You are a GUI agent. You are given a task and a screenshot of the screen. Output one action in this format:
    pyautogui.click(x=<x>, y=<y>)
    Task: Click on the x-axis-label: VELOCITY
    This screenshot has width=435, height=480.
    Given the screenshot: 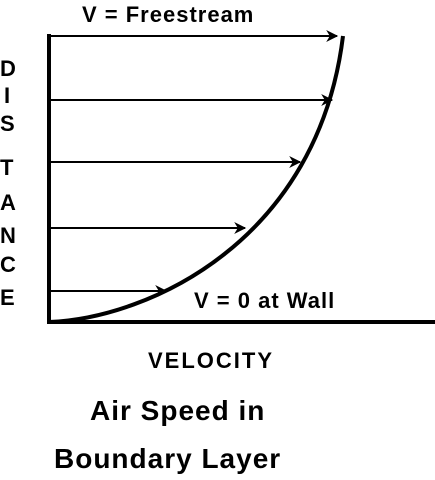 What is the action you would take?
    pyautogui.click(x=211, y=360)
    